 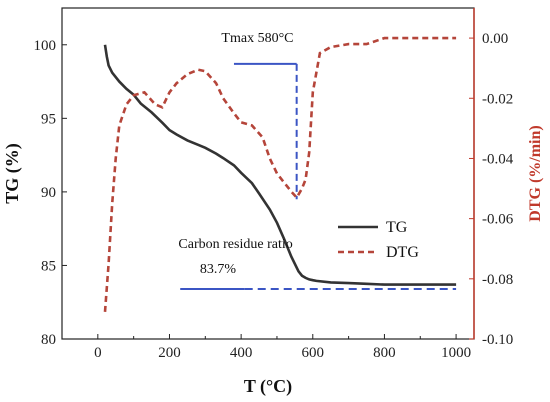 I want to click on y-right-tick-label: -0.10, so click(x=497, y=340).